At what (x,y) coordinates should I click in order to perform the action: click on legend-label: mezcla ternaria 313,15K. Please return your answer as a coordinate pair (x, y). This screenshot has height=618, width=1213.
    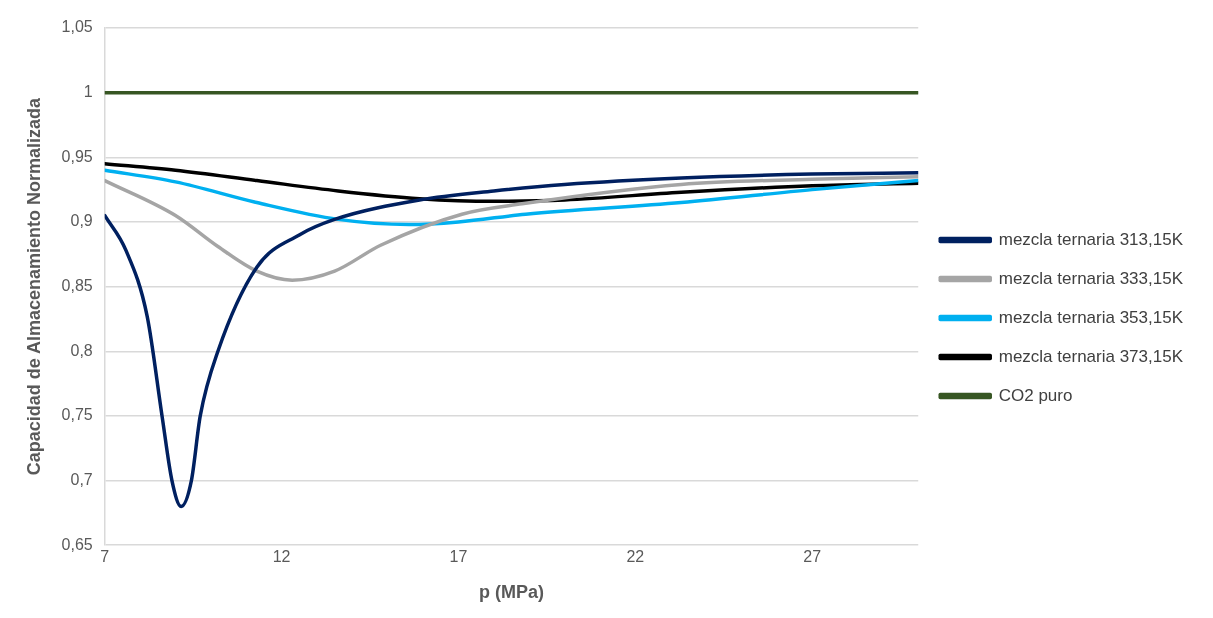
    Looking at the image, I should click on (1091, 239).